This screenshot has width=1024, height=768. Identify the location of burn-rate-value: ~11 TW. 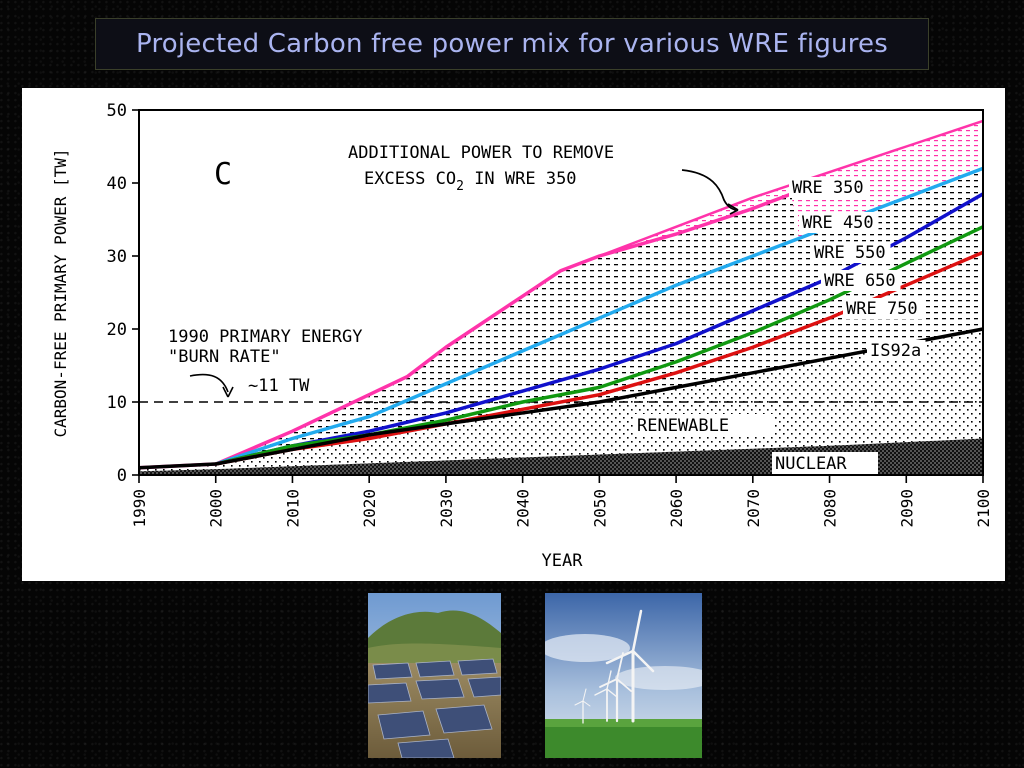
(279, 386).